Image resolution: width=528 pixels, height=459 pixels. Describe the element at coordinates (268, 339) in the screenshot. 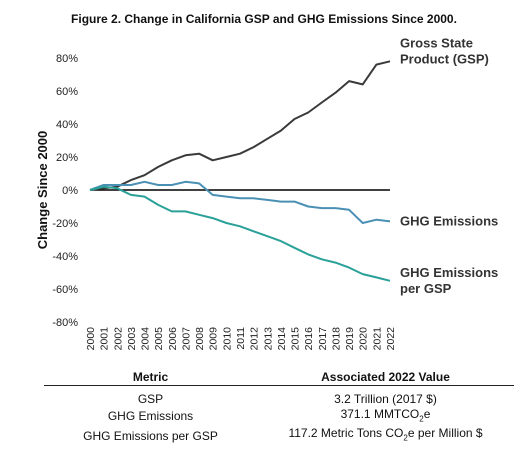

I see `x-tick-label: 2013` at that location.